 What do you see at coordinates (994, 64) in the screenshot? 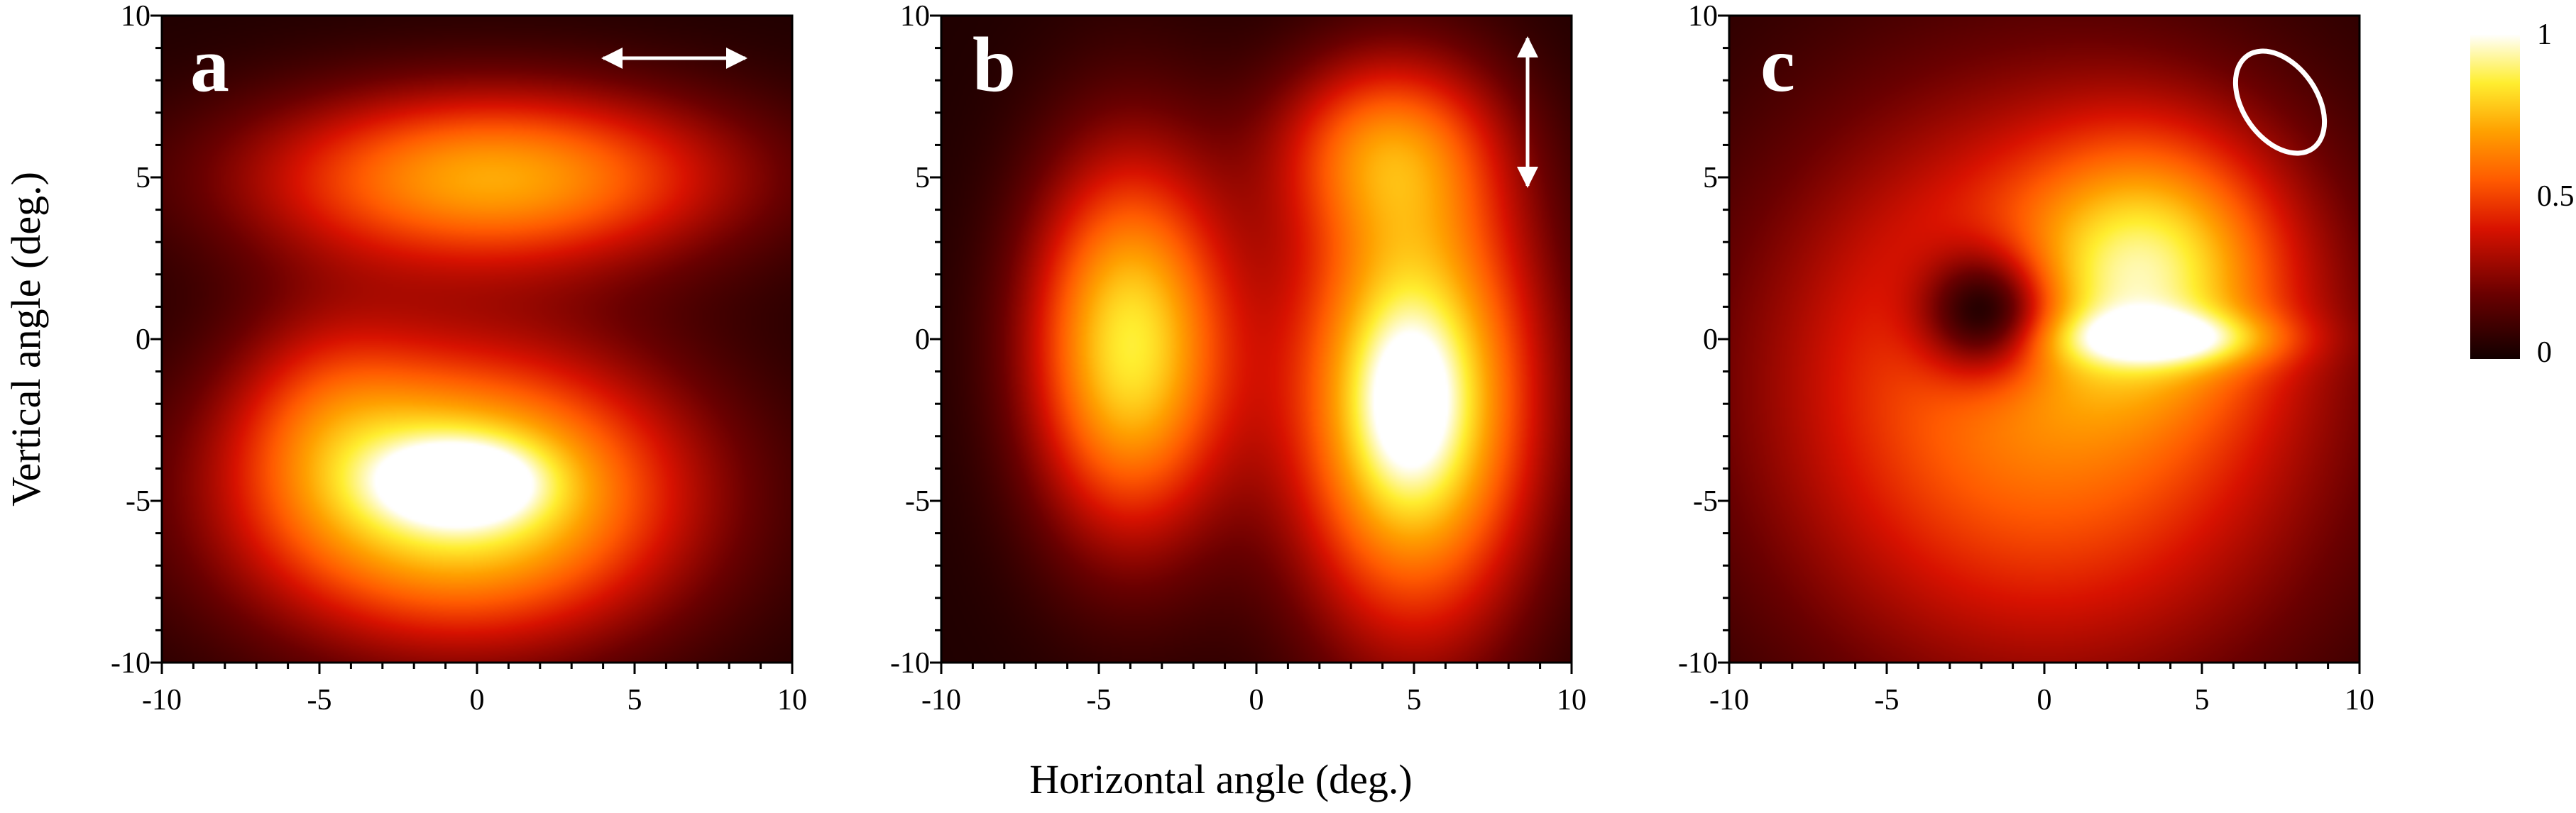
I see `panel-label-b: b` at bounding box center [994, 64].